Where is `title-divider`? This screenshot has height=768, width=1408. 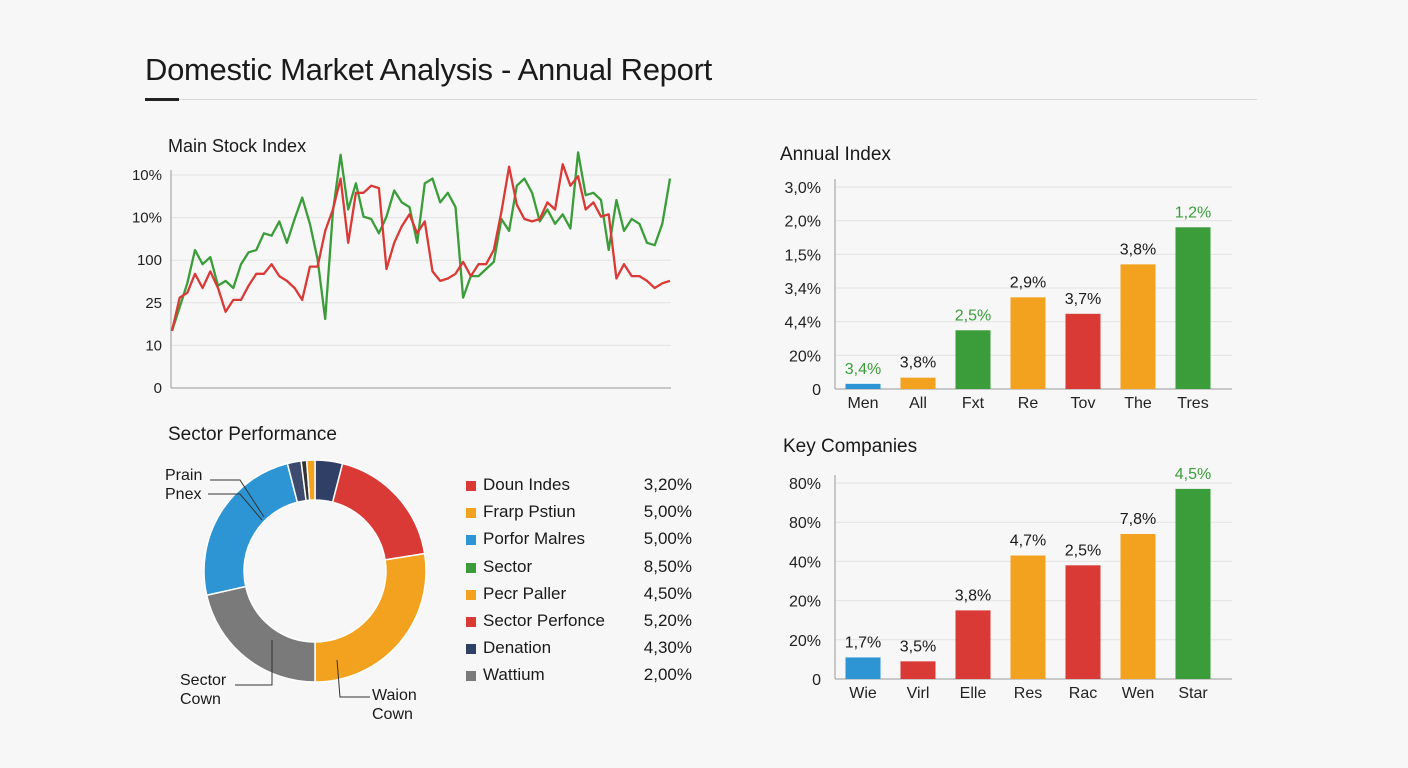
title-divider is located at coordinates (701, 99).